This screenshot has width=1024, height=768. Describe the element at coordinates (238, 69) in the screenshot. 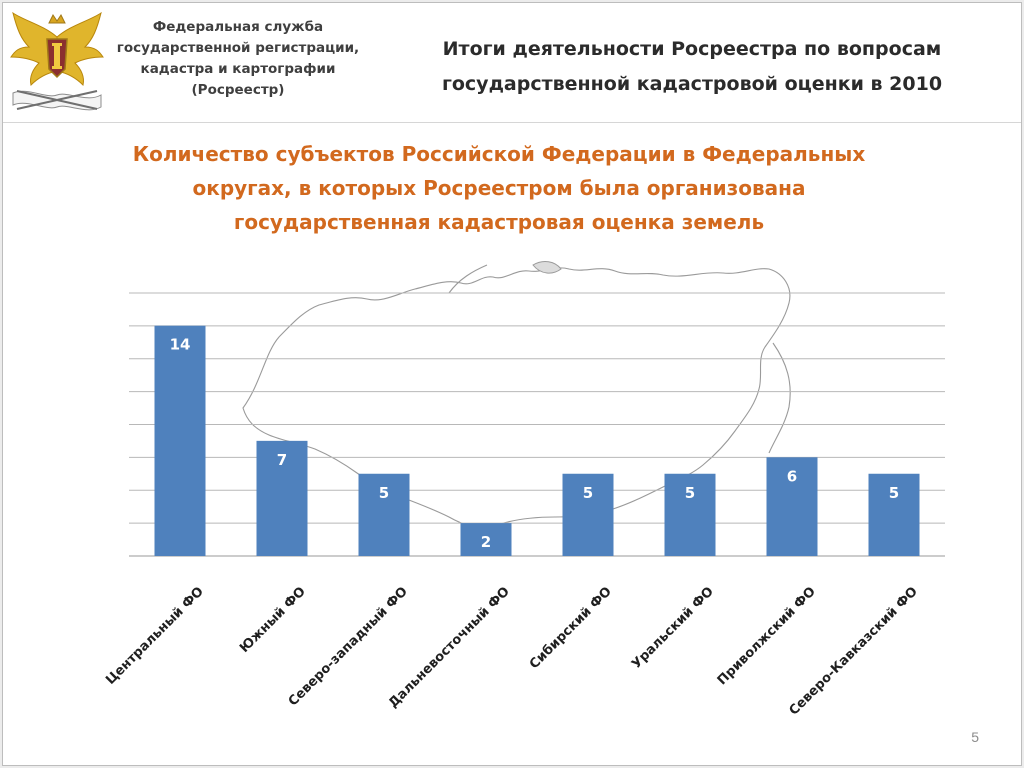

I see `organization-name-line: кадастра и картографии` at that location.